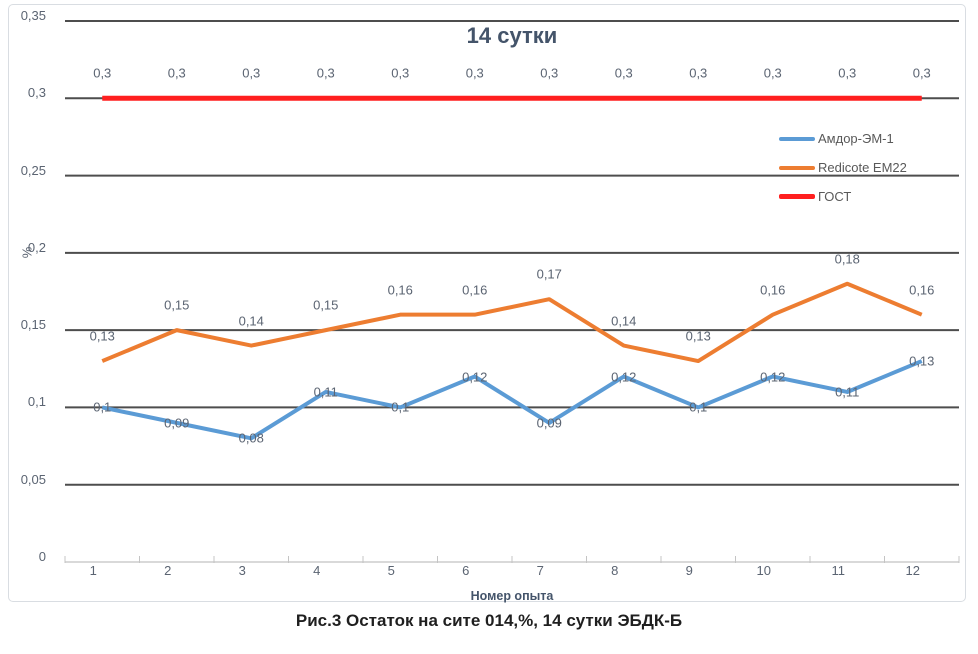  Describe the element at coordinates (36, 93) in the screenshot. I see `y-tick-label: 0,3` at that location.